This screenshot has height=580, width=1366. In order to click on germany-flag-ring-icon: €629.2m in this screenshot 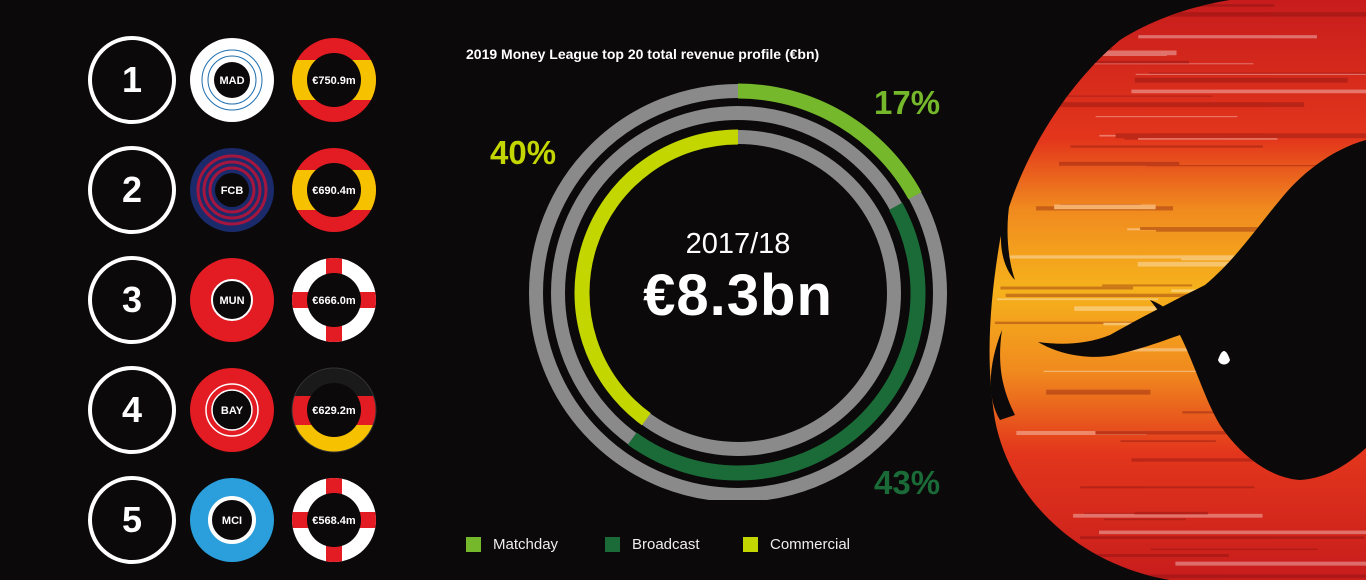, I will do `click(334, 410)`.